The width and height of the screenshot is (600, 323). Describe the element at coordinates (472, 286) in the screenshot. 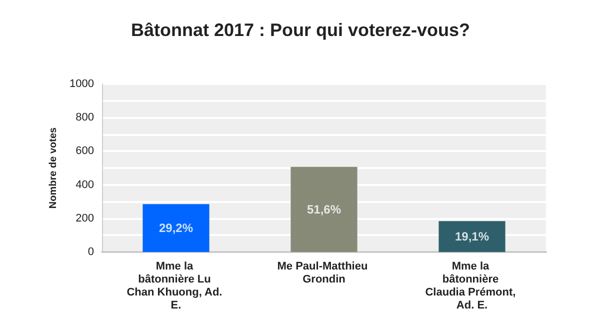

I see `x-tick-label: Mme la bâtonnière Claudia Prémont, Ad. E.` at that location.